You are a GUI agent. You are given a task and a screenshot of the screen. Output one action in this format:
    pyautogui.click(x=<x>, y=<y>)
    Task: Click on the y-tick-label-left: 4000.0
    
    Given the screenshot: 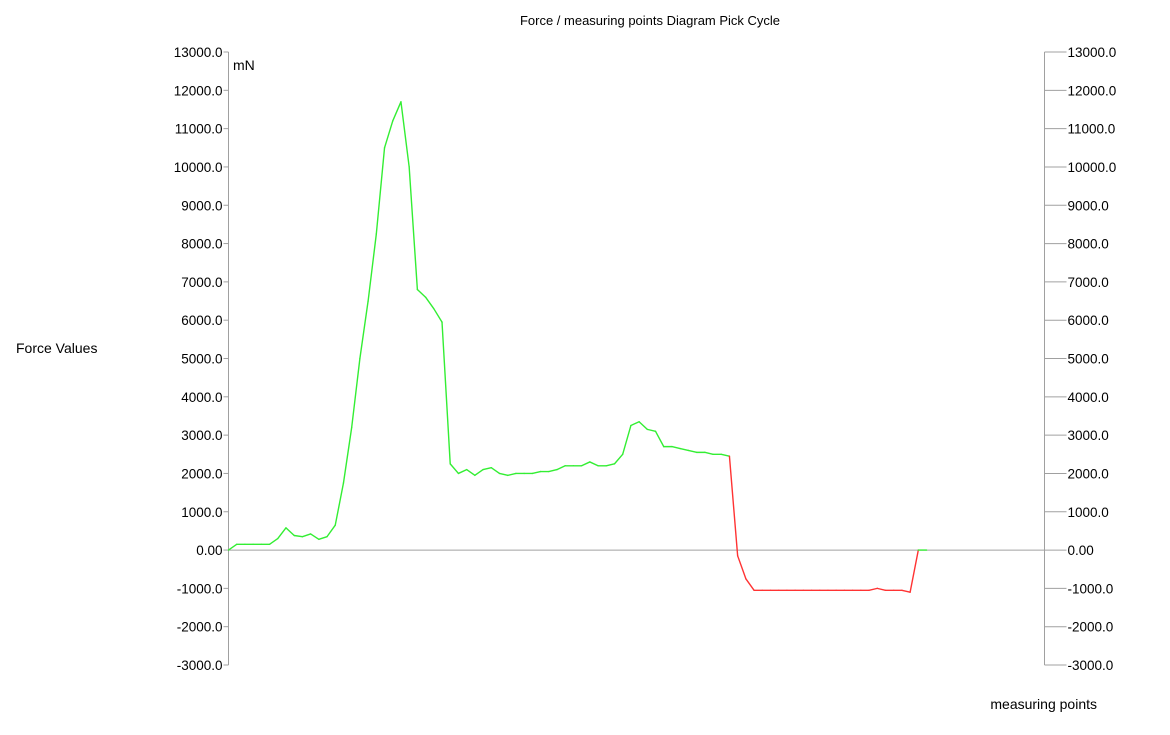 What is the action you would take?
    pyautogui.click(x=201, y=397)
    